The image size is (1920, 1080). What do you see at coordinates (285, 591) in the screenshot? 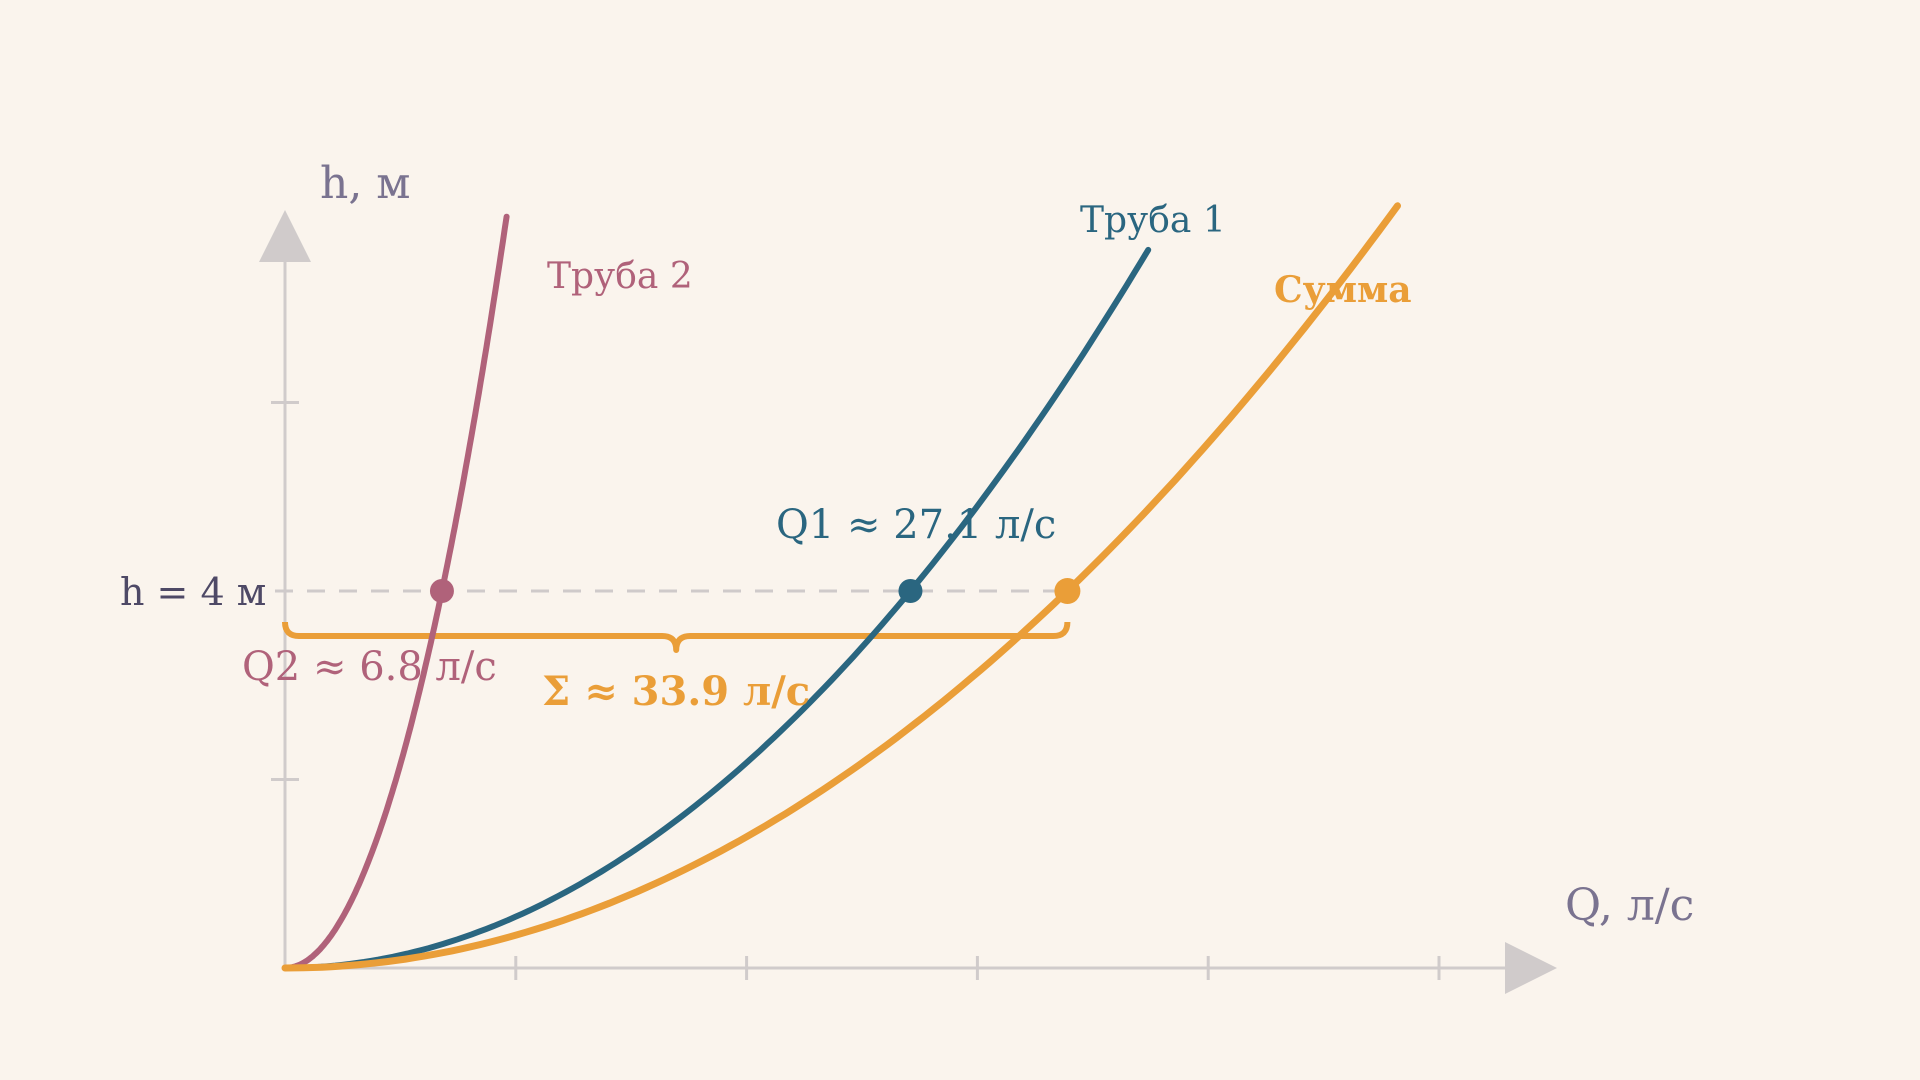
I see `y-ticks` at bounding box center [285, 591].